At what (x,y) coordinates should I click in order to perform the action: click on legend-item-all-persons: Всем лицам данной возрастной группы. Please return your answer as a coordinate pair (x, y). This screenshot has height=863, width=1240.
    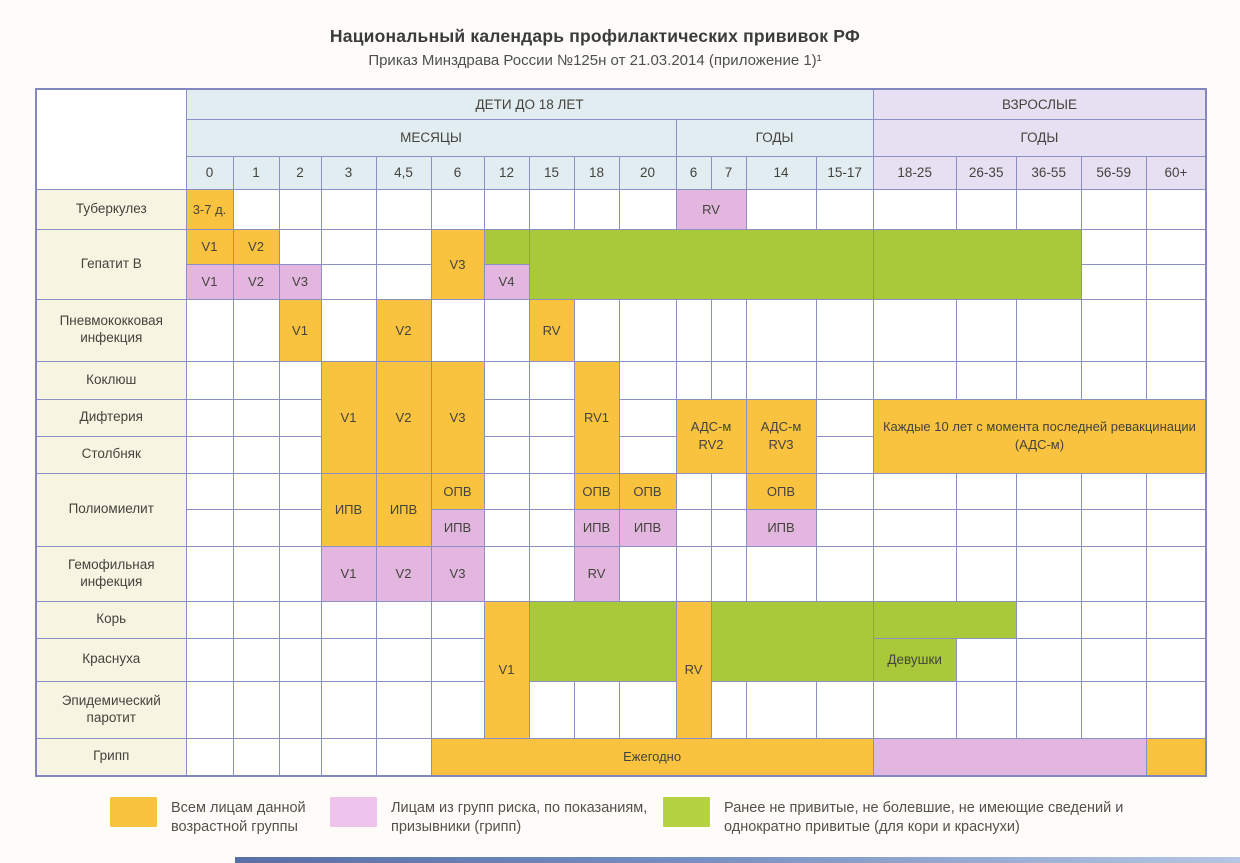
    Looking at the image, I should click on (235, 817).